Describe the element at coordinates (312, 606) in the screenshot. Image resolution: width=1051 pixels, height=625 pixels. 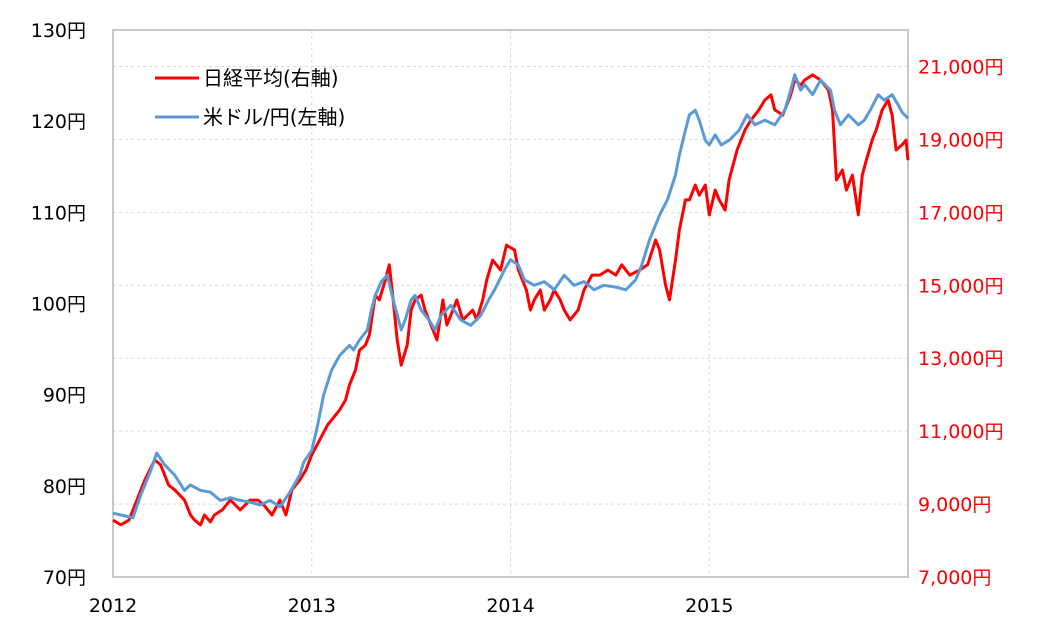
I see `x-axis-tick-label: 2013` at that location.